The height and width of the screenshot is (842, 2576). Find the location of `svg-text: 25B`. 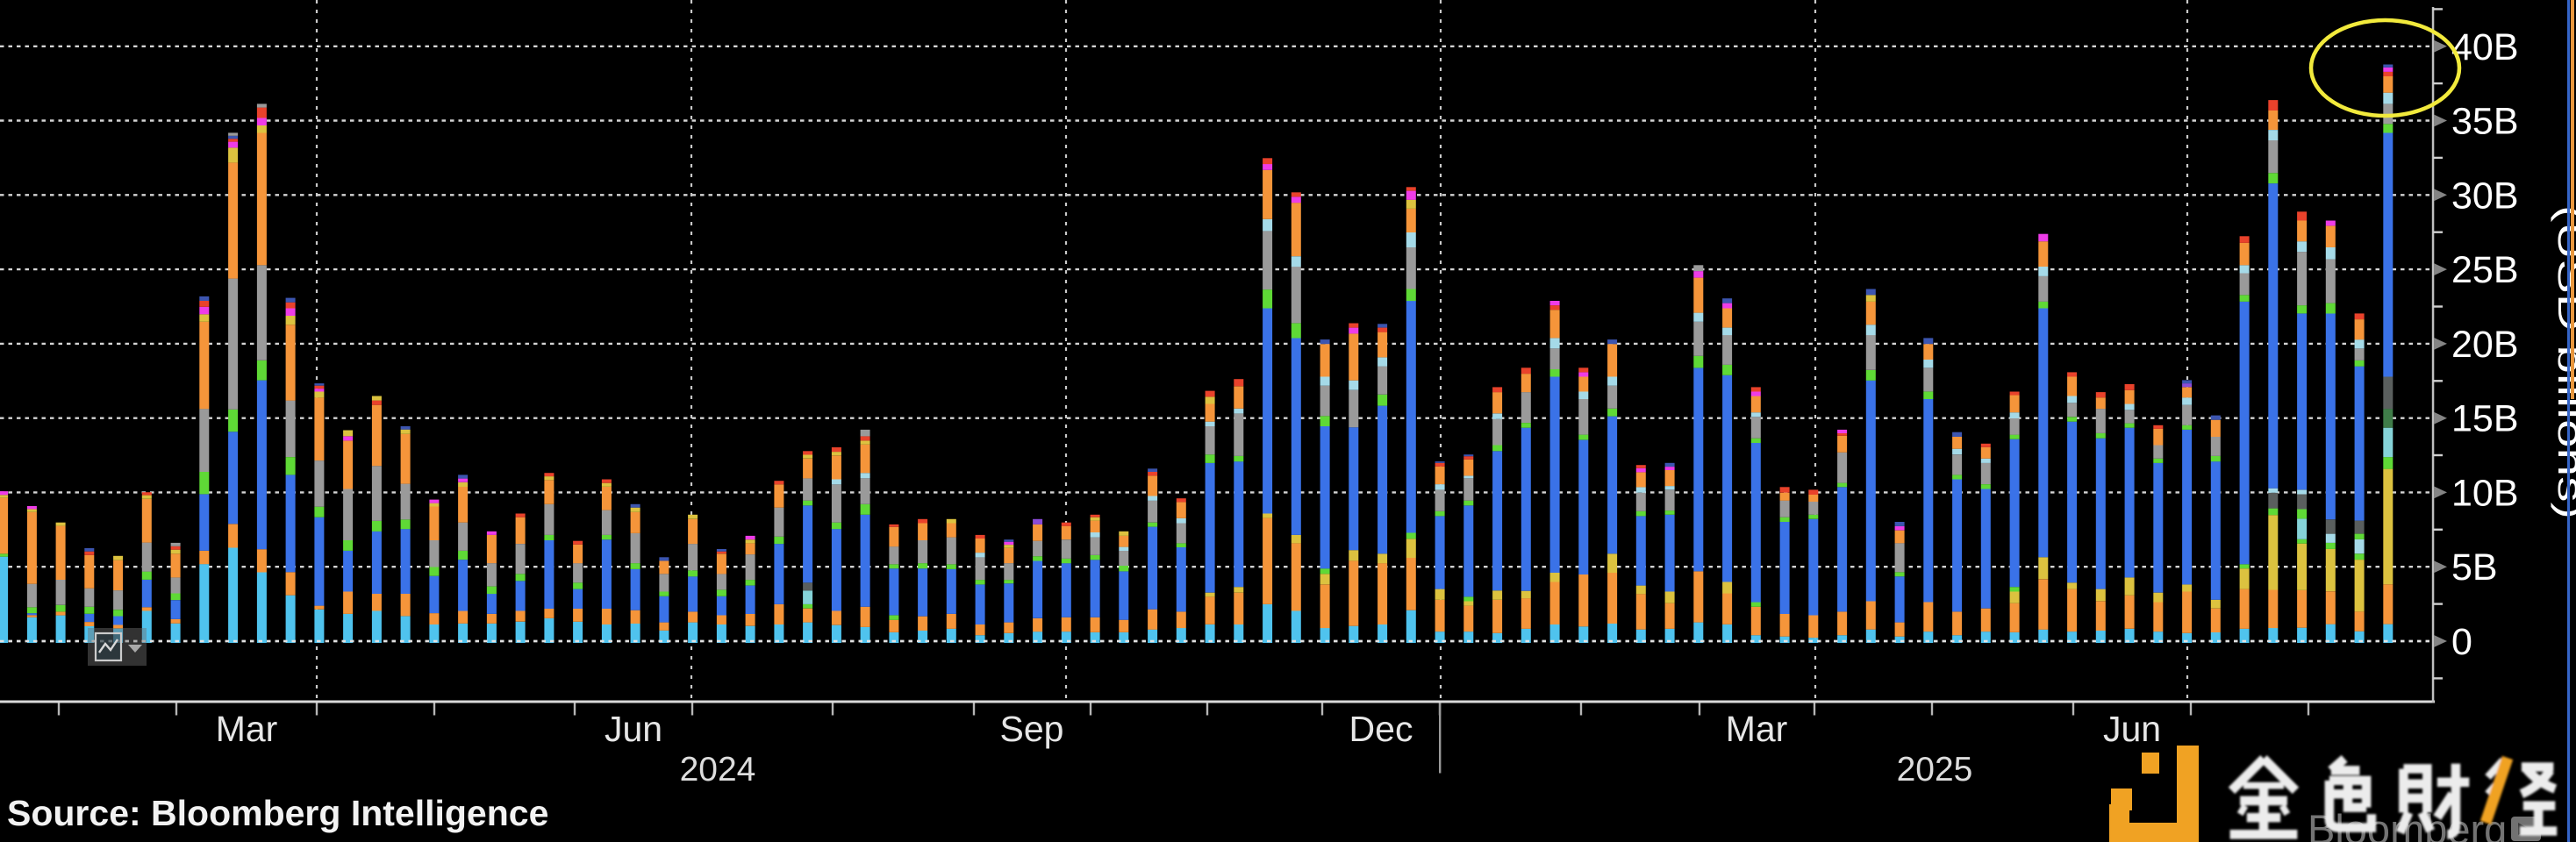

svg-text: 25B is located at coordinates (2485, 270).